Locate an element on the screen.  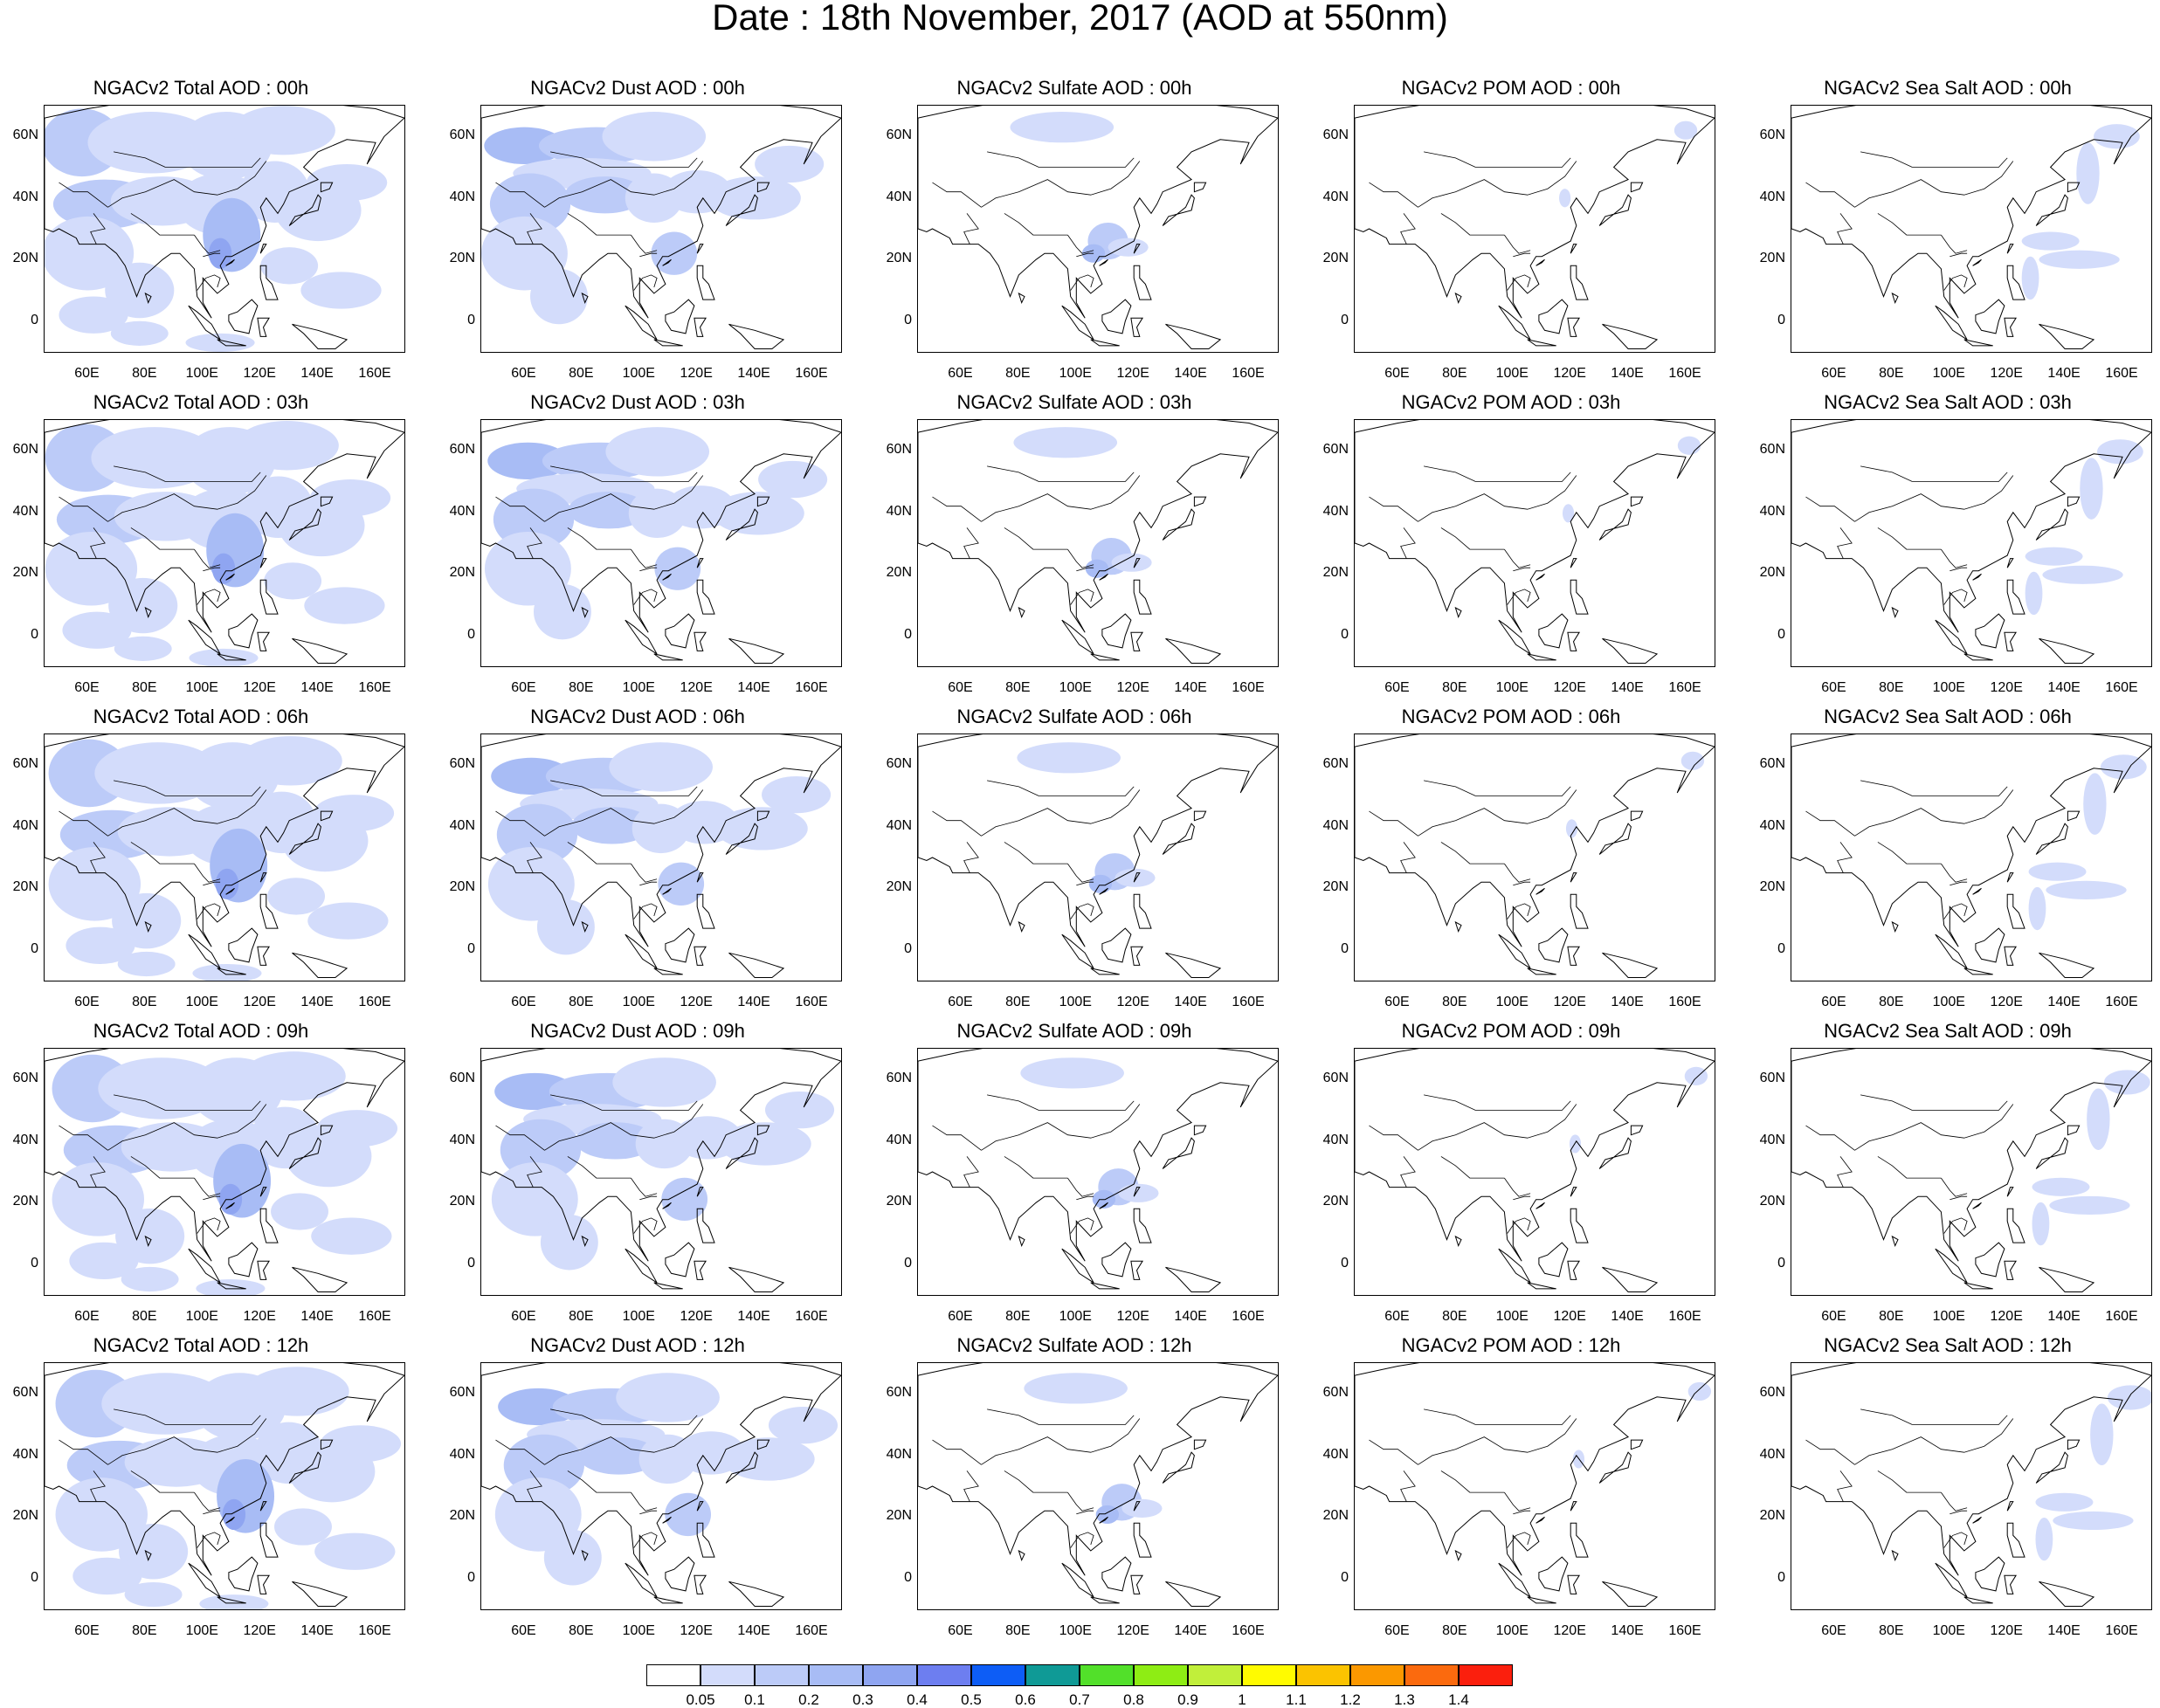
colorbar-label: 1 is located at coordinates (1242, 1699).